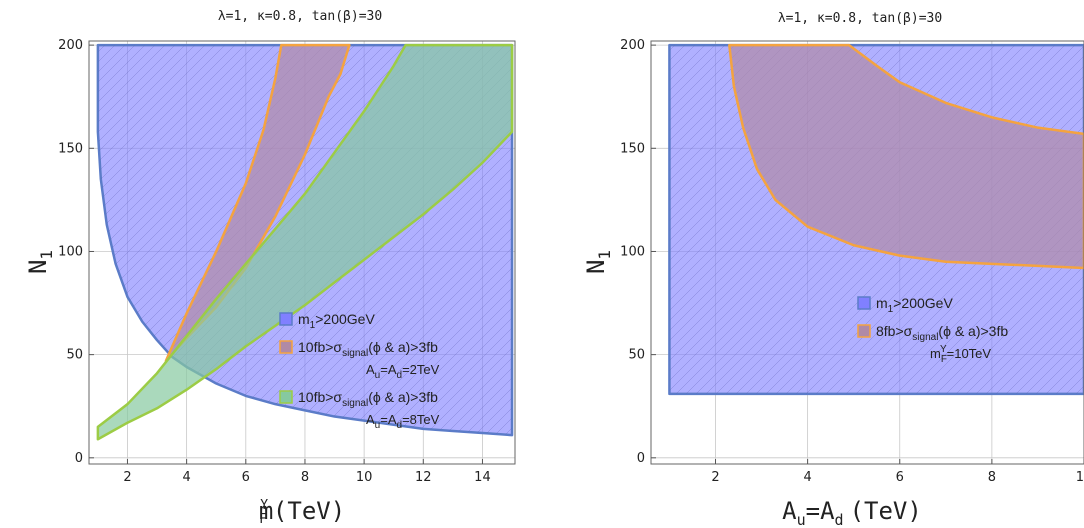  Describe the element at coordinates (40, 262) in the screenshot. I see `chart-left-ylabel: N1` at that location.